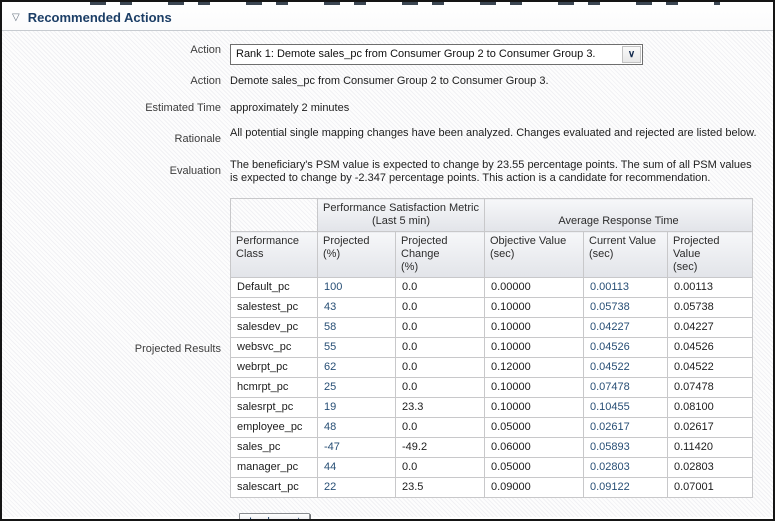 The image size is (775, 521). Describe the element at coordinates (625, 387) in the screenshot. I see `current-value-cell: 0.07478` at that location.